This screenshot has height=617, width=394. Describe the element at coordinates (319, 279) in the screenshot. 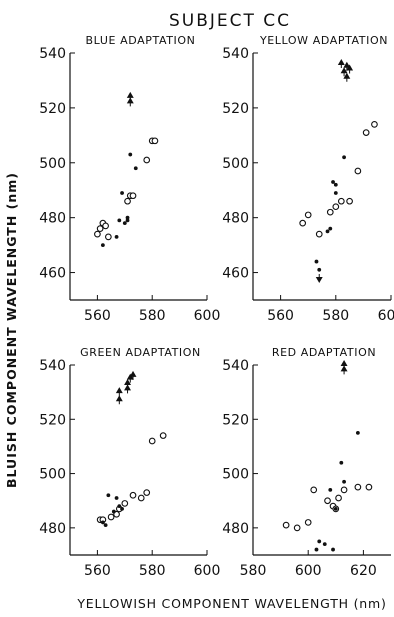

I see `arrow-down-point` at that location.